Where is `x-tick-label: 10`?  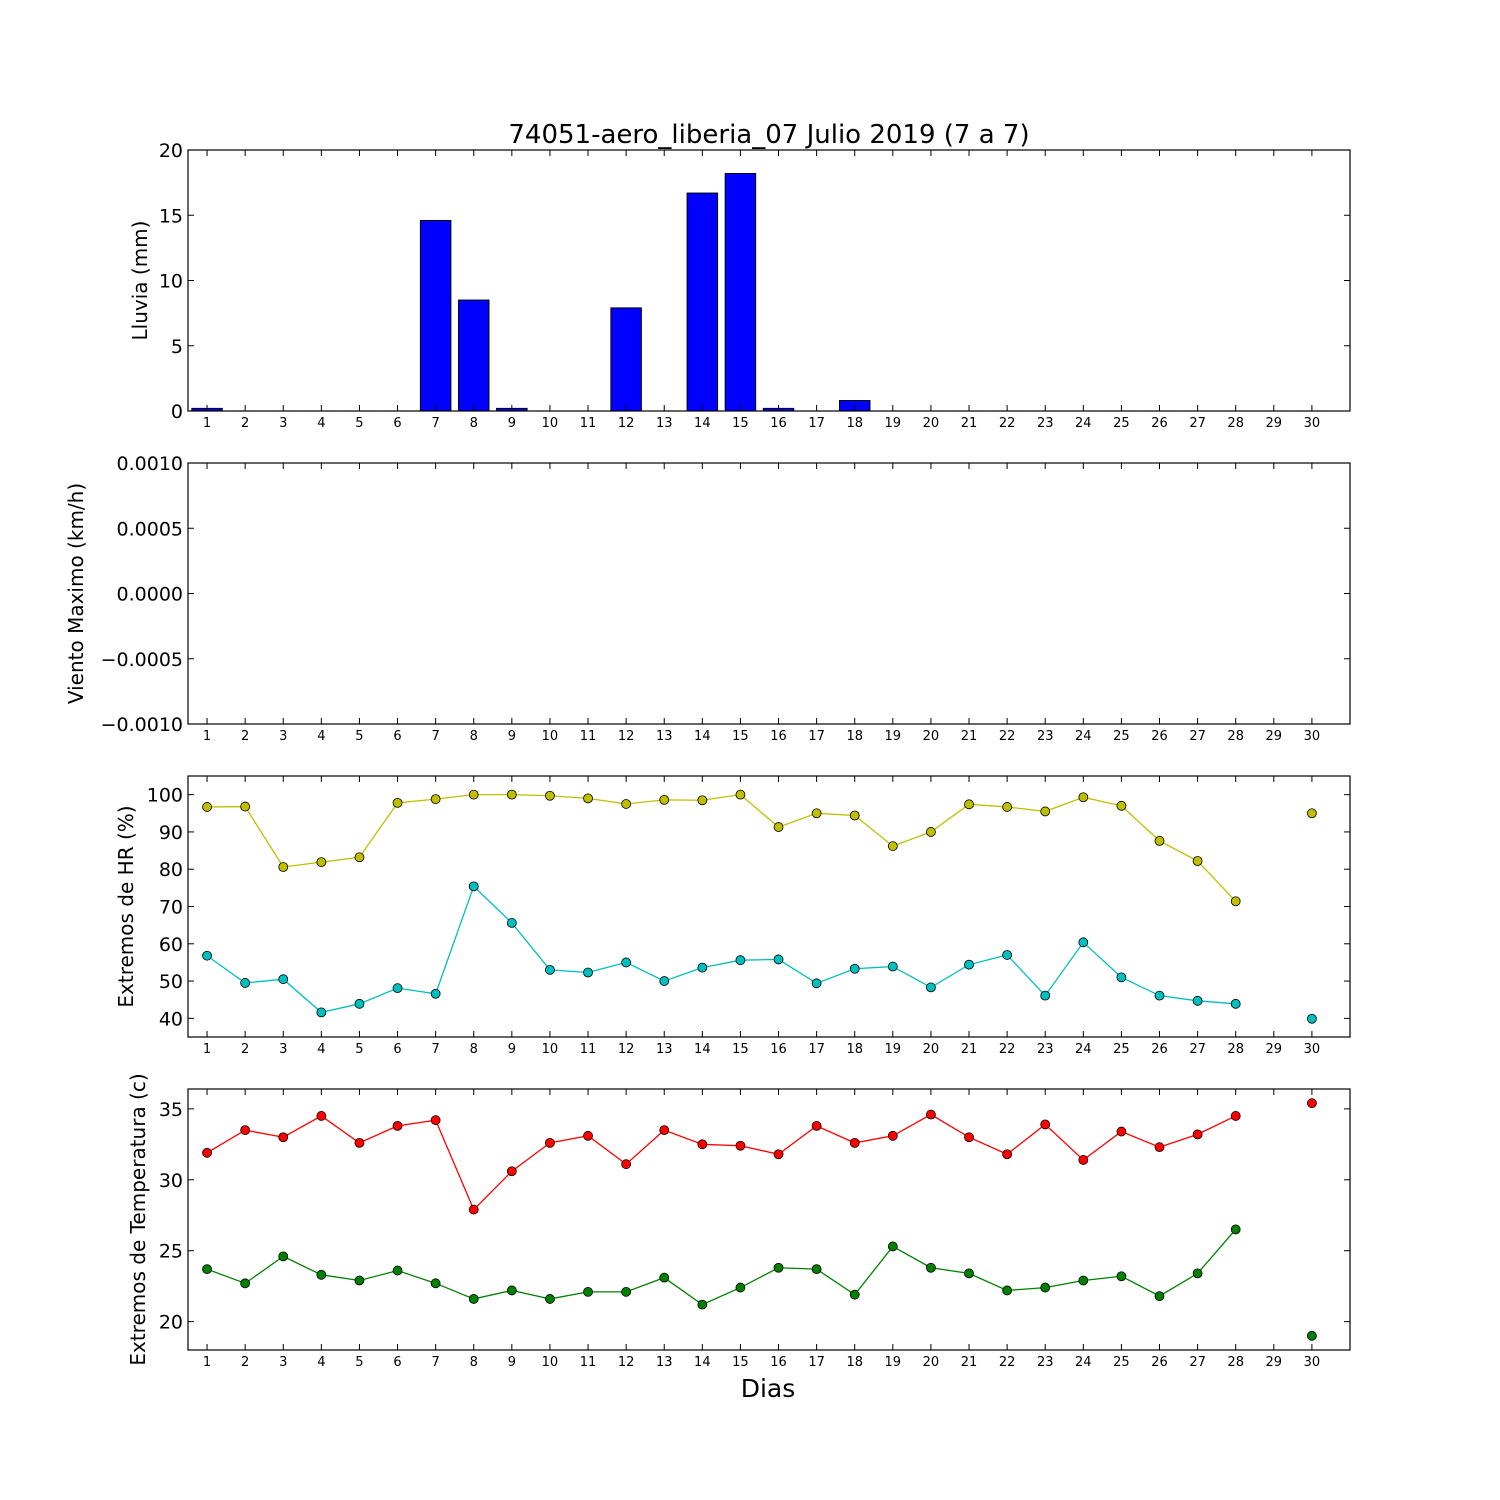
x-tick-label: 10 is located at coordinates (550, 1049).